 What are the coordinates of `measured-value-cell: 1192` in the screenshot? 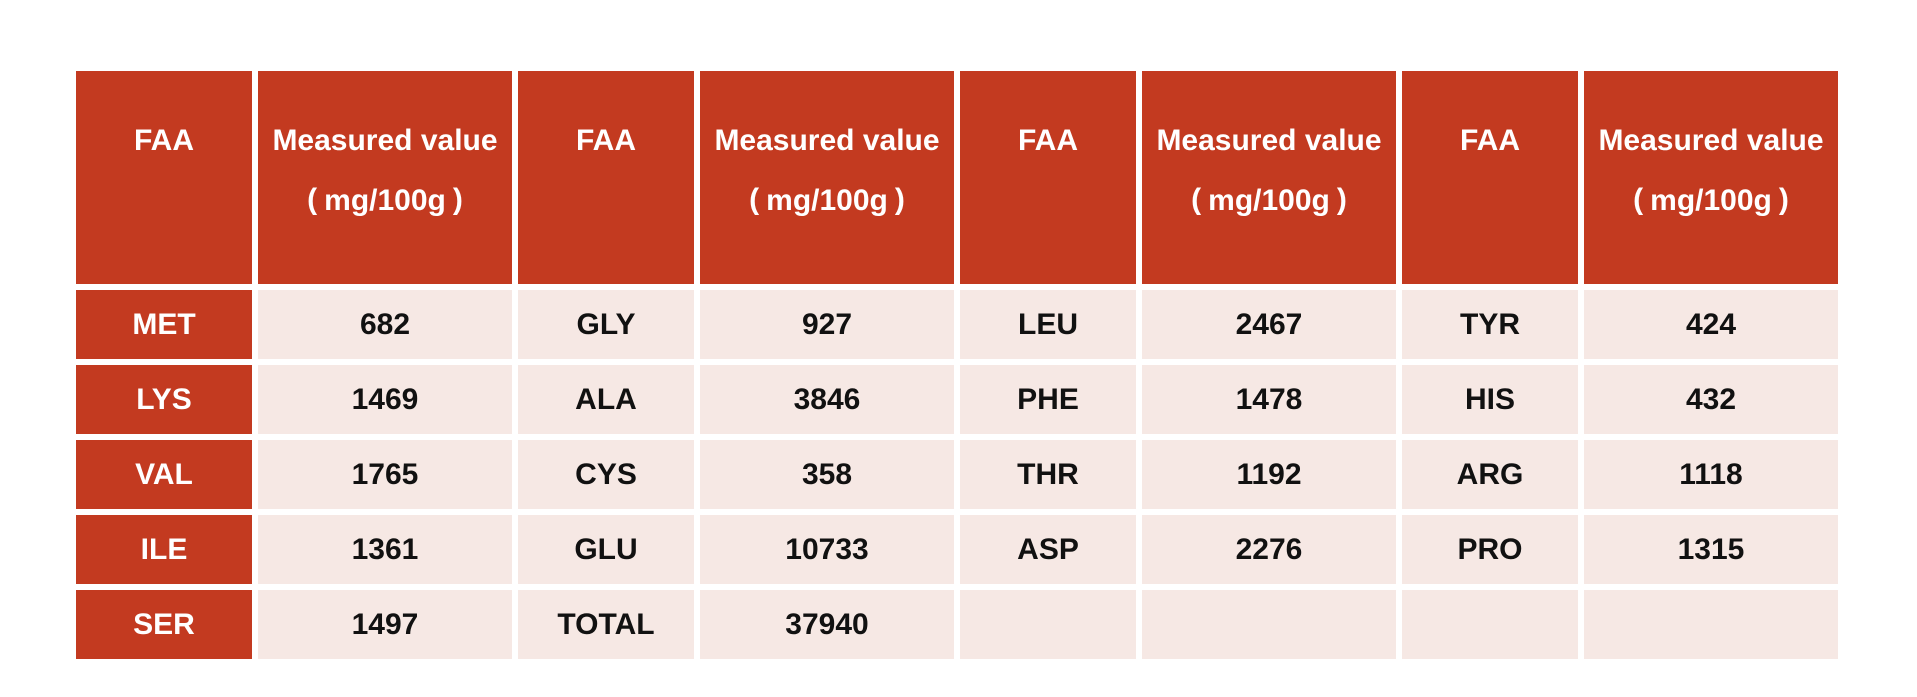 It's located at (1269, 474).